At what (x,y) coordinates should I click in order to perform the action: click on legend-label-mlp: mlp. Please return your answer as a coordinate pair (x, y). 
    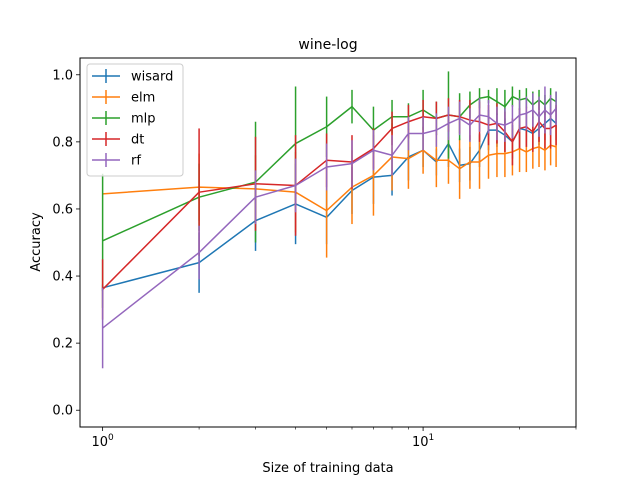
    Looking at the image, I should click on (143, 119).